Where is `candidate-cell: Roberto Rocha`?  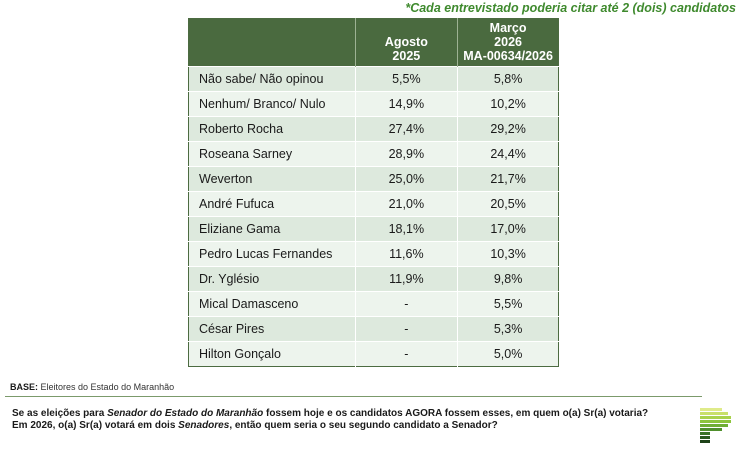
candidate-cell: Roberto Rocha is located at coordinates (271, 129).